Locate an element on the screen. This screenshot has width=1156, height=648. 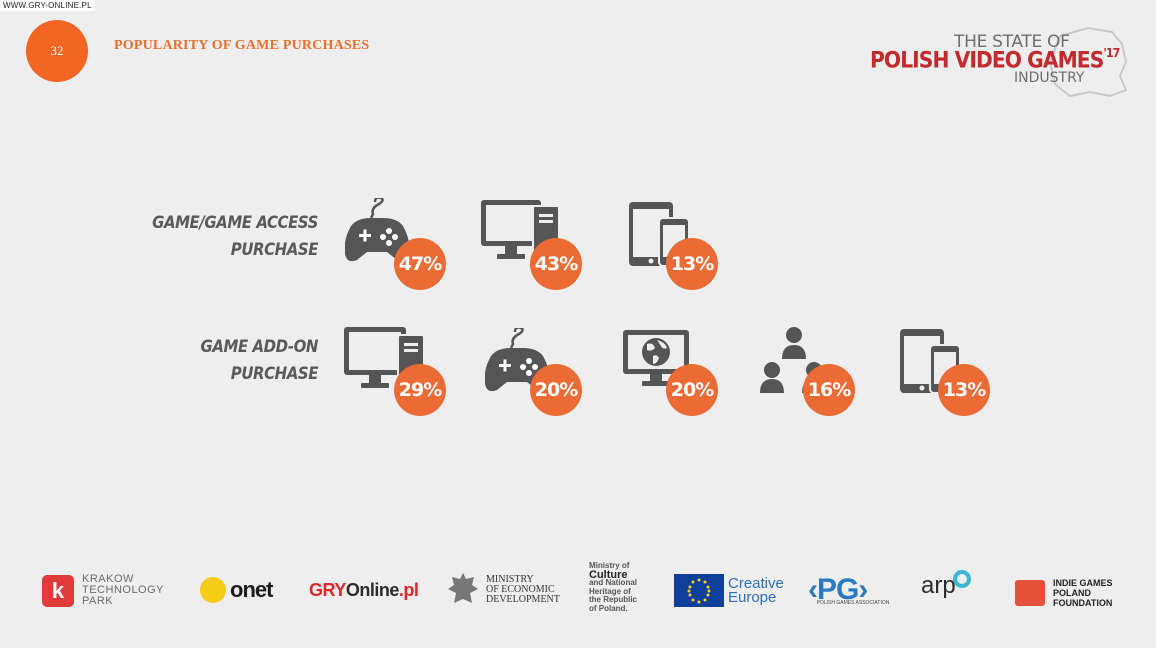
percentage-badge: 29% is located at coordinates (420, 390).